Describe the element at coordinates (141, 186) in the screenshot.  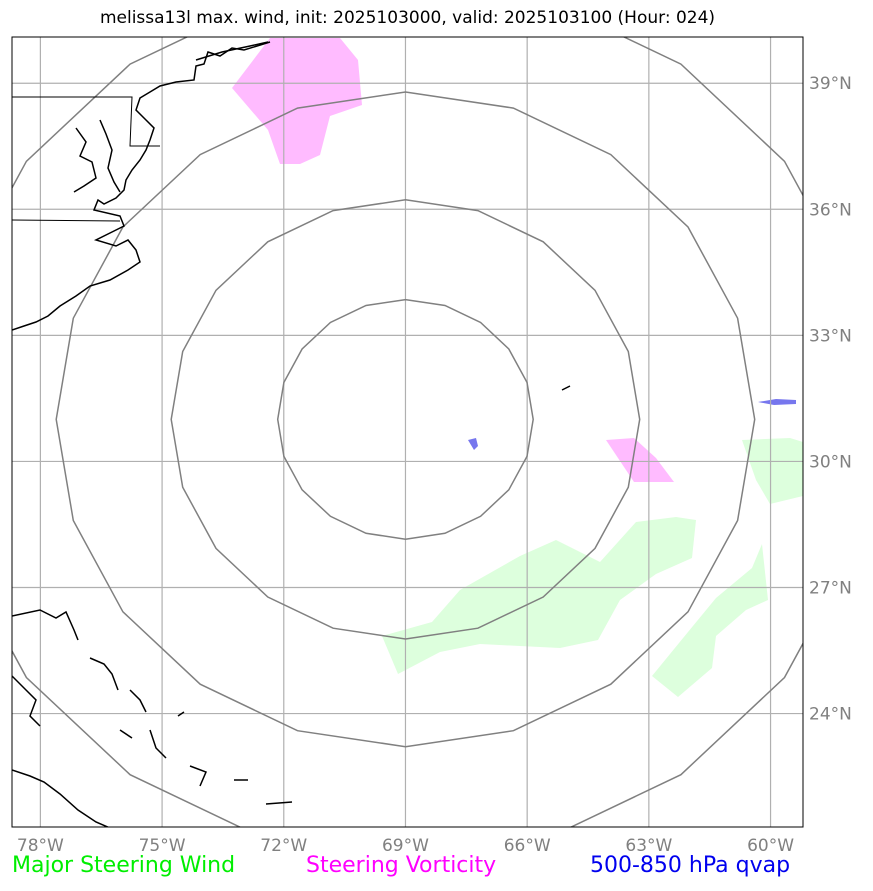
I see `us-east-coast` at that location.